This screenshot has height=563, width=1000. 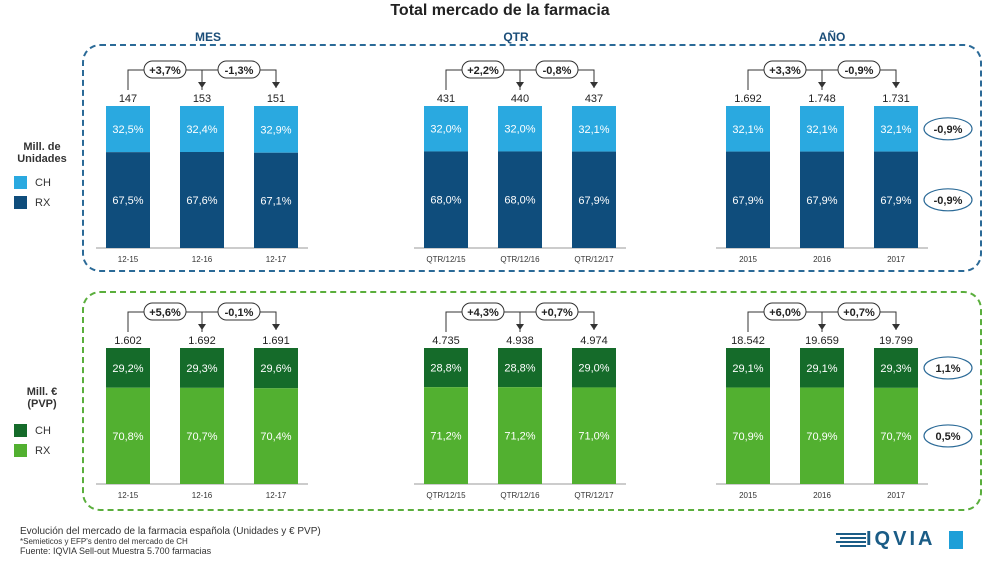 What do you see at coordinates (208, 37) in the screenshot?
I see `section-header: MES` at bounding box center [208, 37].